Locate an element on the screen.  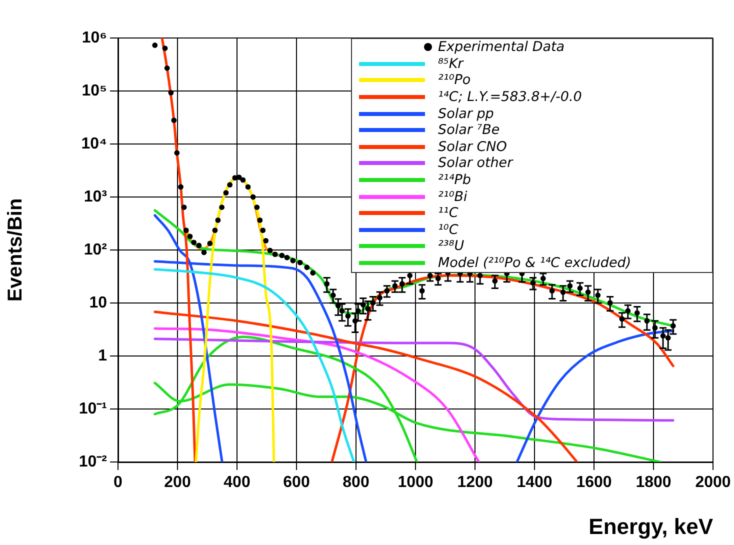
y-tick-label: 1 is located at coordinates (103, 355).